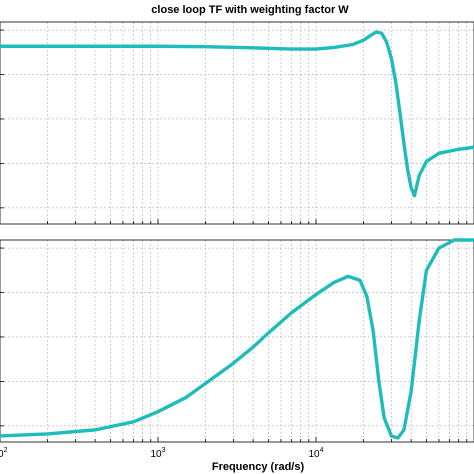  What do you see at coordinates (157, 453) in the screenshot?
I see `x-tick-label: 10³` at bounding box center [157, 453].